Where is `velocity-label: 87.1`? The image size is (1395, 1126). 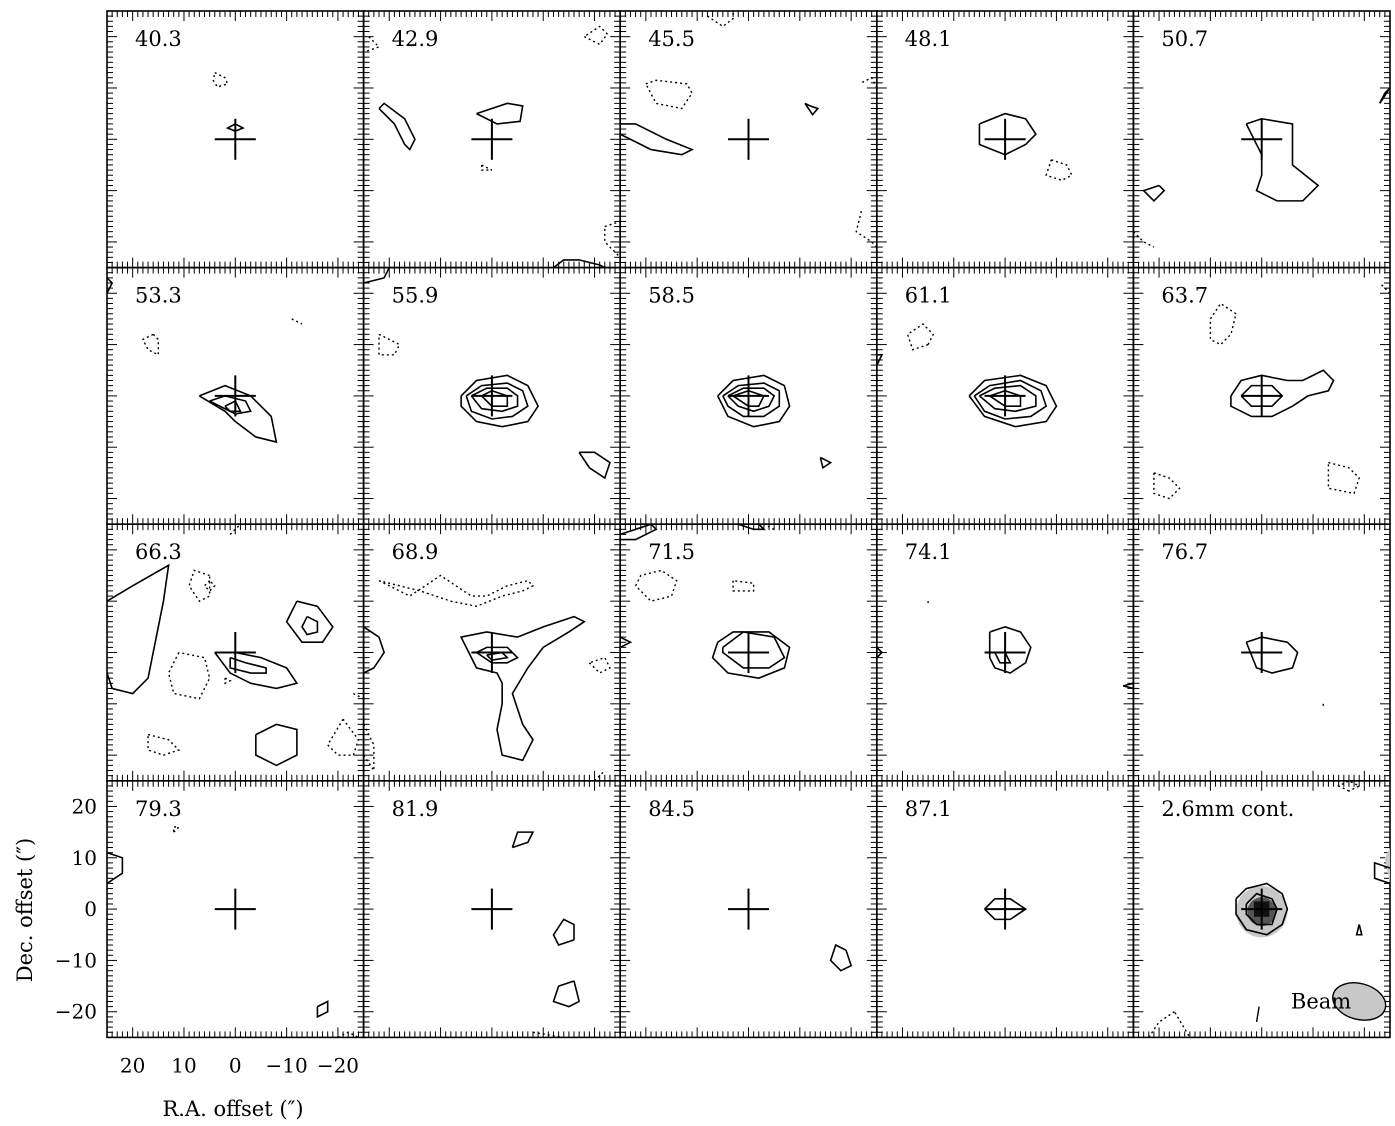 velocity-label: 87.1 is located at coordinates (928, 809).